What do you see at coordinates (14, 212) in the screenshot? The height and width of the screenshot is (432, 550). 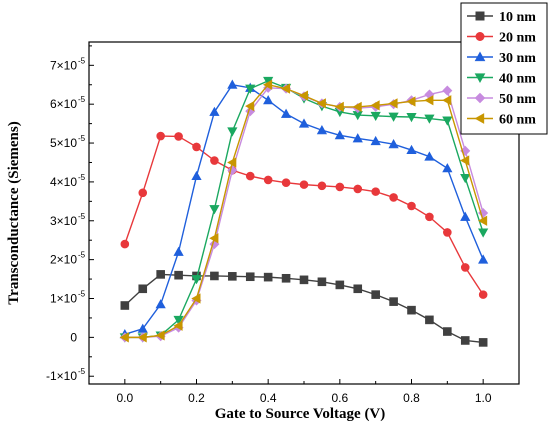 I see `y-axis-title: Transconductance (Siemens)` at bounding box center [14, 212].